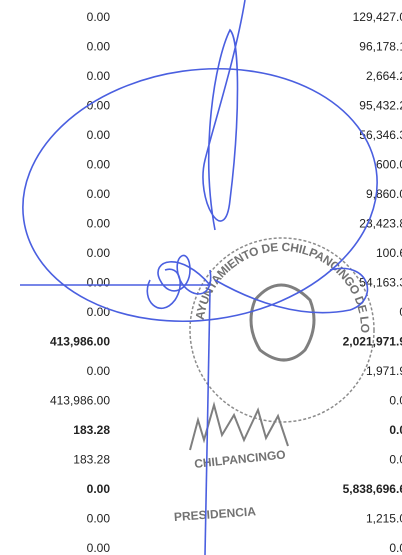 The image size is (402, 555). Describe the element at coordinates (384, 76) in the screenshot. I see `right-amount: 2,664.2` at that location.